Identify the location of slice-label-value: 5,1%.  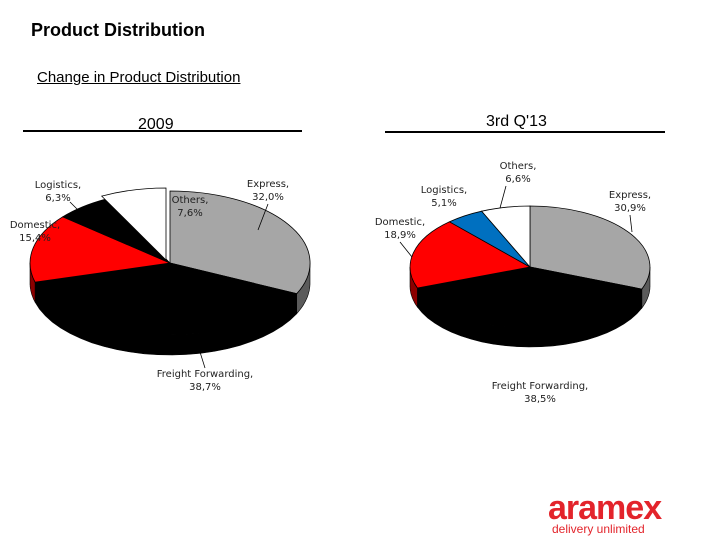
(444, 203).